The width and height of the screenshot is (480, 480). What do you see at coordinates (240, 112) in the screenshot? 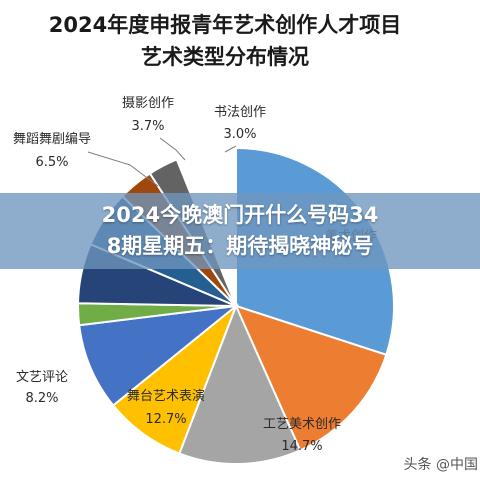
I see `slice-label-9: 书法创作` at bounding box center [240, 112].